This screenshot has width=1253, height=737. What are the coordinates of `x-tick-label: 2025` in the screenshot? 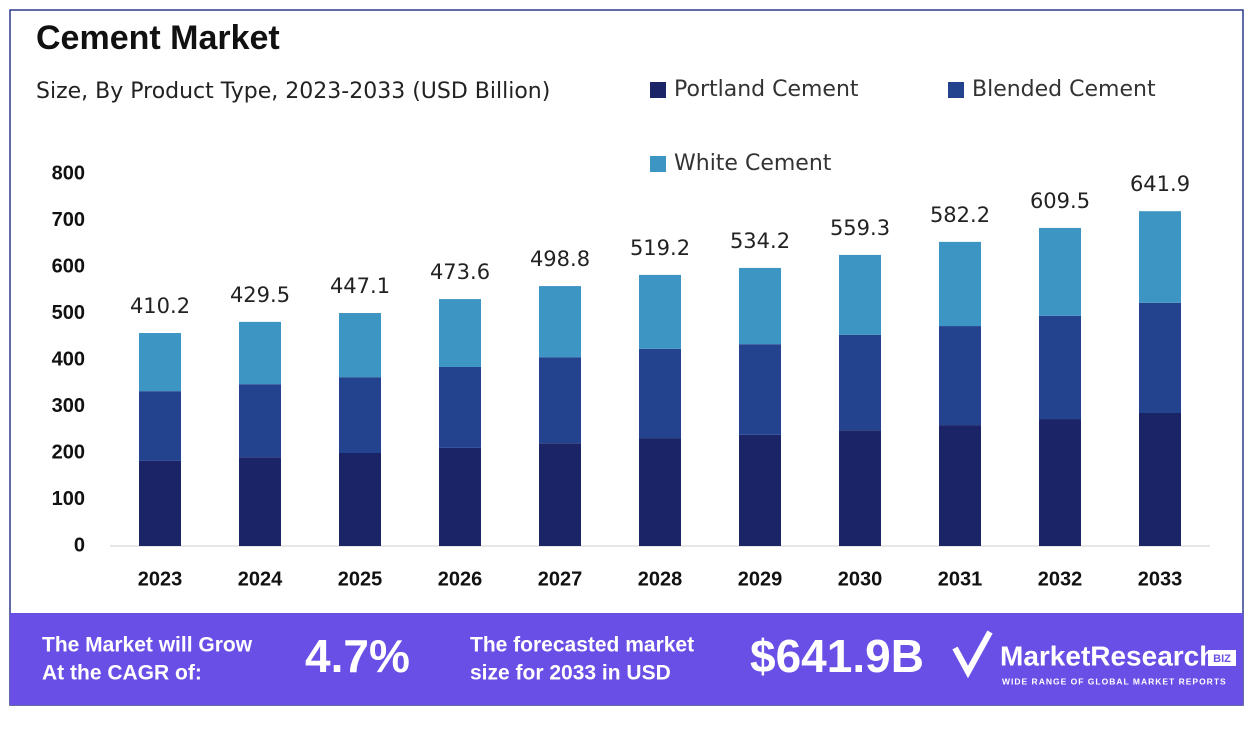 It's located at (360, 579).